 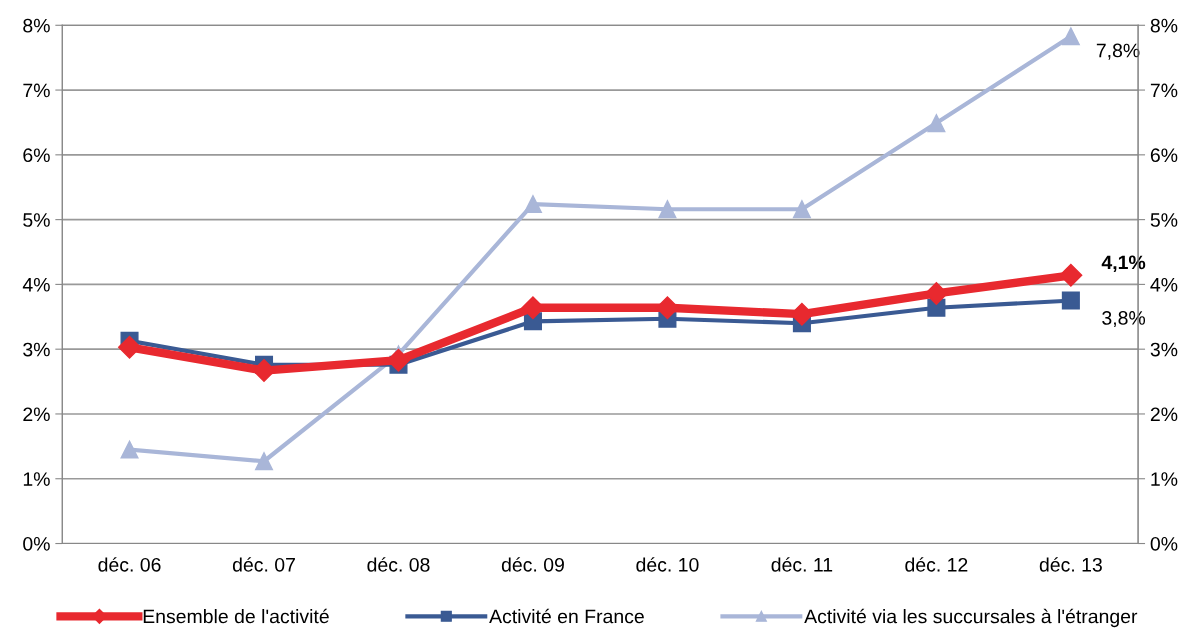 What do you see at coordinates (398, 564) in the screenshot?
I see `x-tick-label: déc. 08` at bounding box center [398, 564].